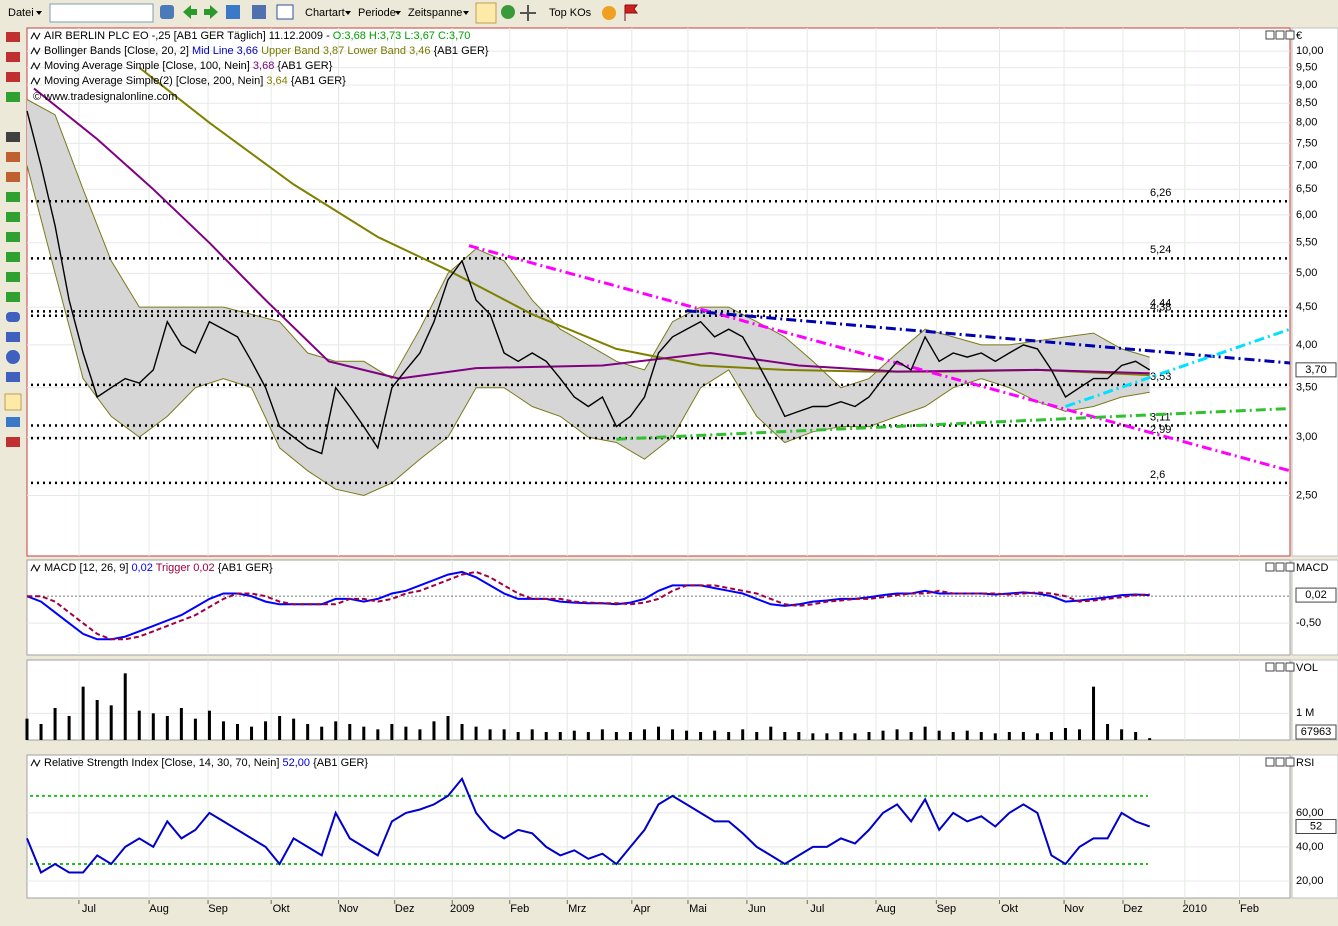 The width and height of the screenshot is (1338, 926). What do you see at coordinates (528, 13) in the screenshot?
I see `crosshair-tool` at bounding box center [528, 13].